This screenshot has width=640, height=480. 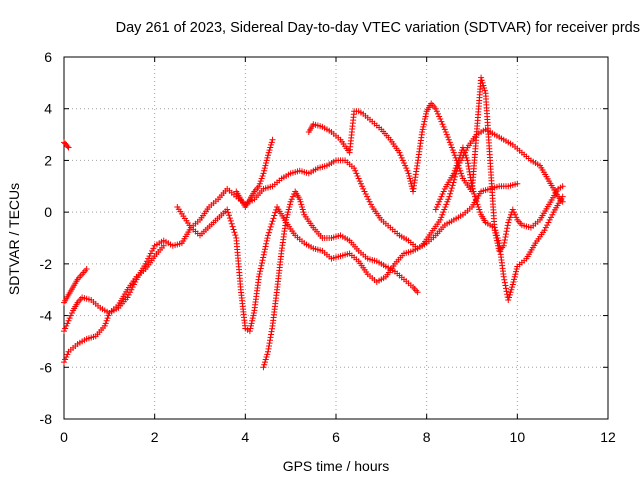 What do you see at coordinates (46, 367) in the screenshot?
I see `y-tick-label: -6` at bounding box center [46, 367].